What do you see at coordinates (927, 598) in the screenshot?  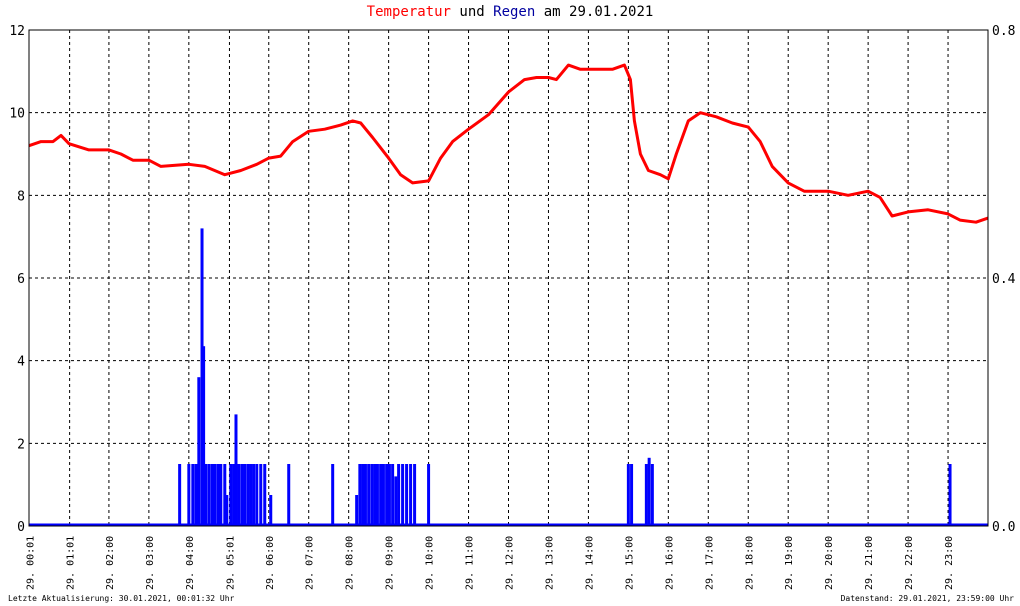 I see `footer-data-status: Datenstand: 29.01.2021, 23:59:00 Uhr` at bounding box center [927, 598].